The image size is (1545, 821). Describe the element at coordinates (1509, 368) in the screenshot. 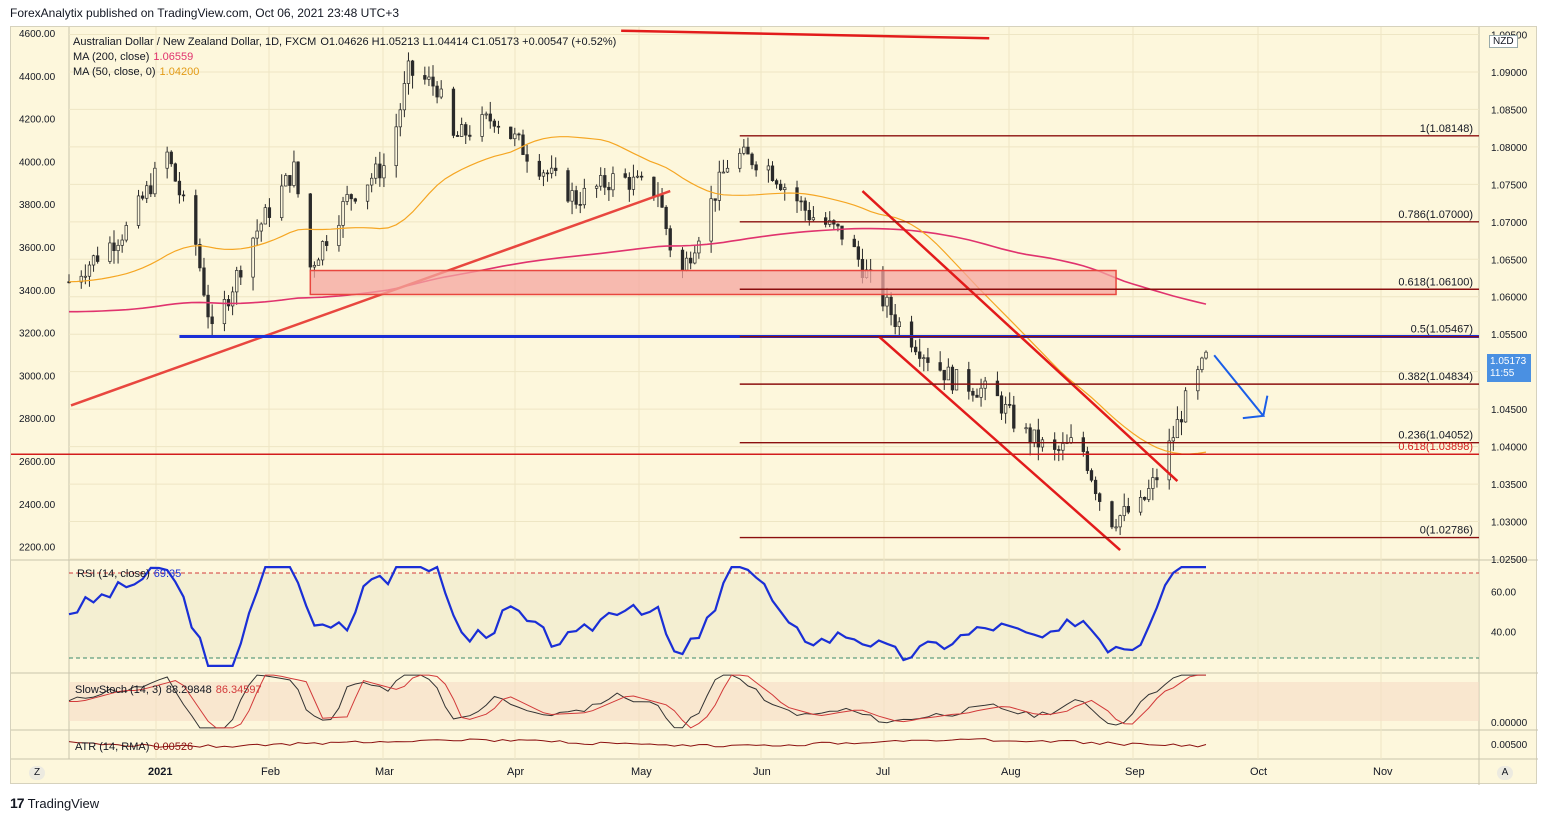

I see `current-price-badge: 1.05173 11:55` at that location.